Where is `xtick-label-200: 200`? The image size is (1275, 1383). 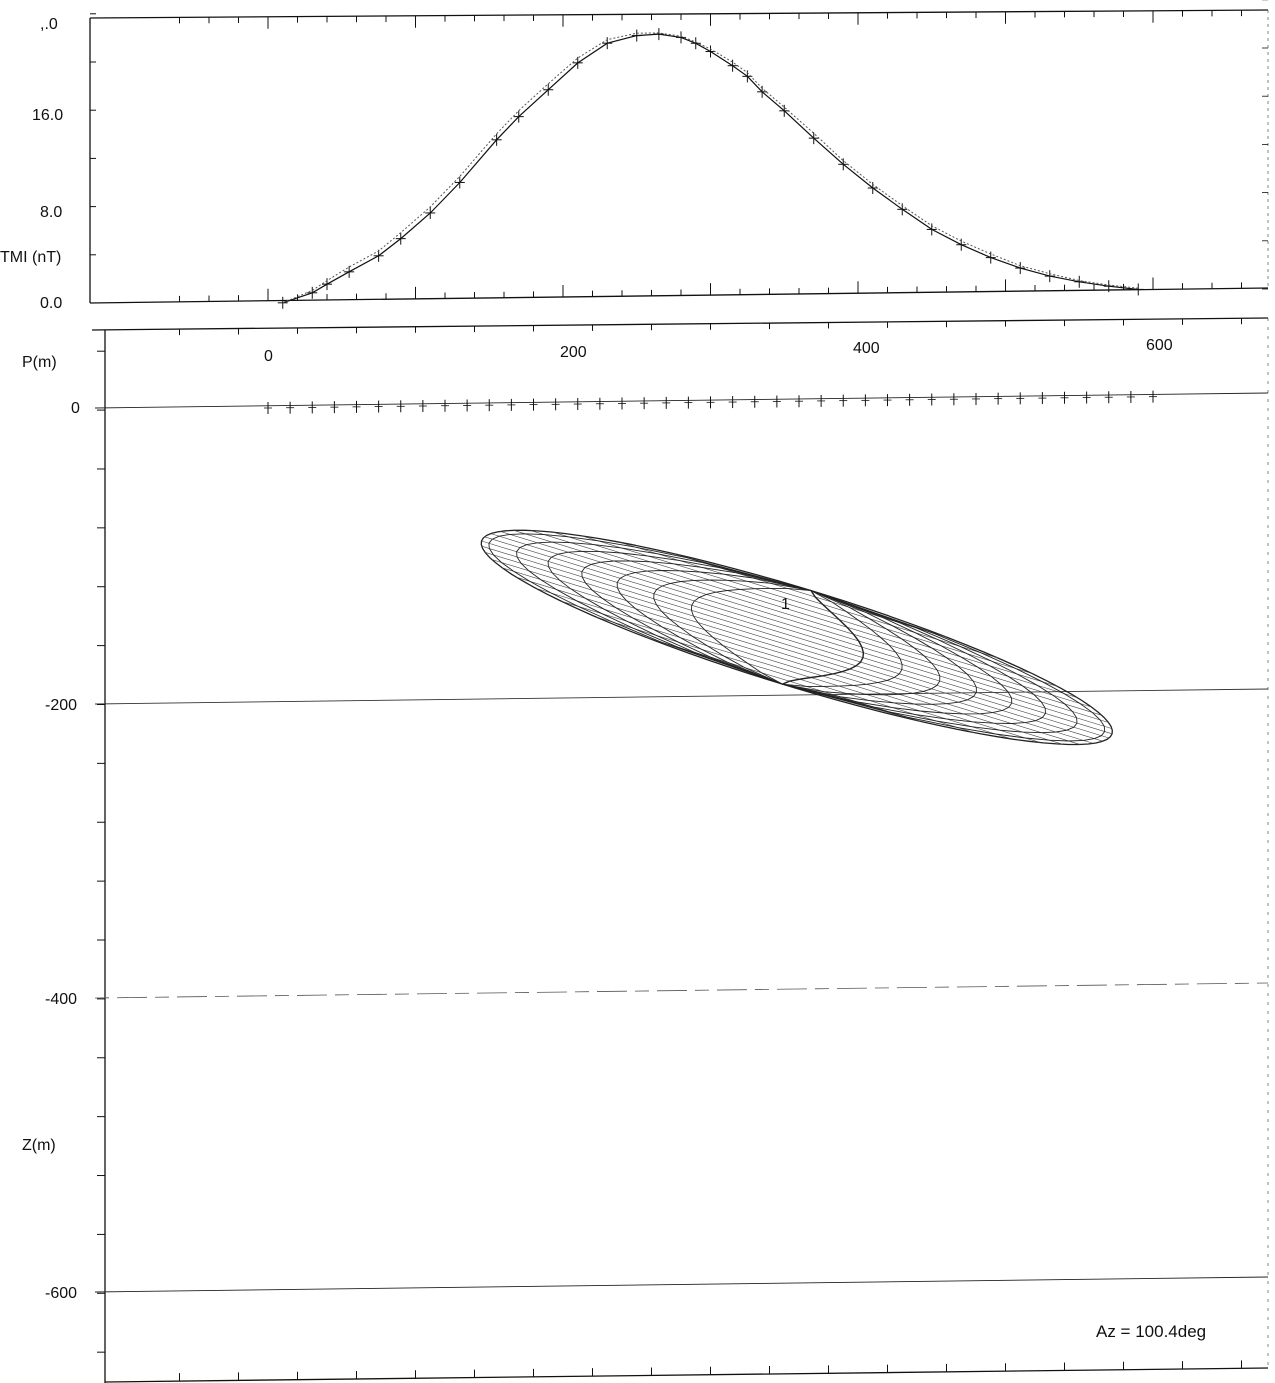 xtick-label-200: 200 is located at coordinates (573, 352).